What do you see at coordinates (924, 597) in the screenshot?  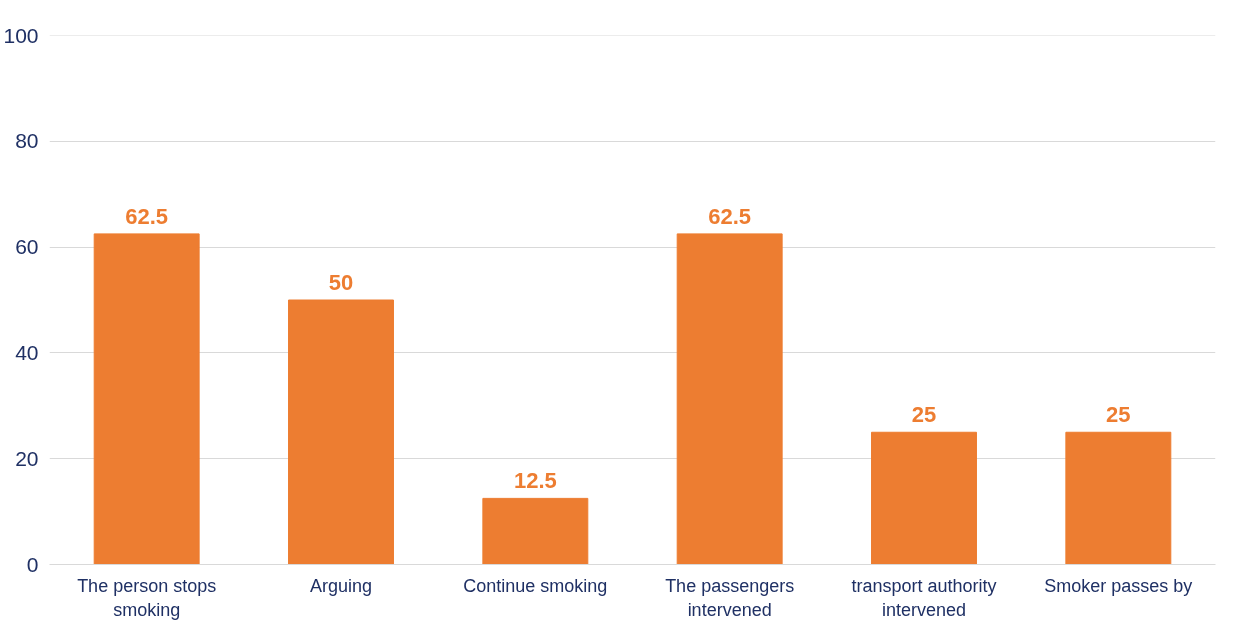 I see `x-tick-label: transport authority intervened` at bounding box center [924, 597].